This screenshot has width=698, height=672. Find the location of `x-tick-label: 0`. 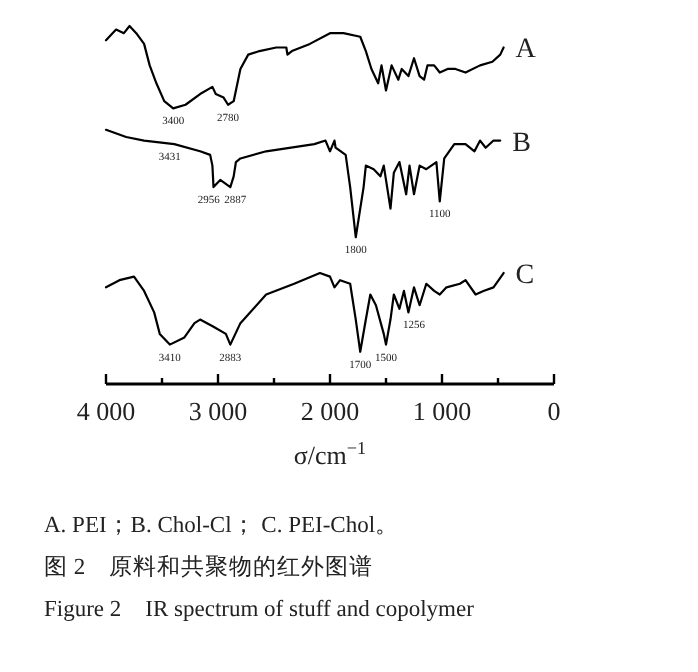

x-tick-label: 0 is located at coordinates (554, 411).